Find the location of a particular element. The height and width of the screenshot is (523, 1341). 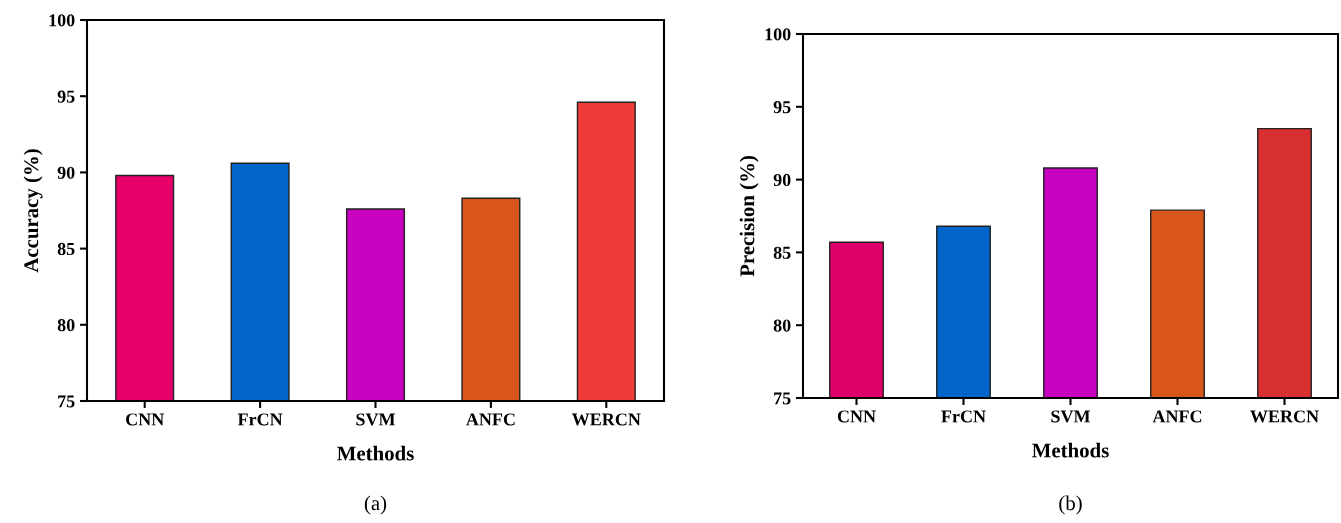

y-axis-title: Accuracy (%) is located at coordinates (33, 211).